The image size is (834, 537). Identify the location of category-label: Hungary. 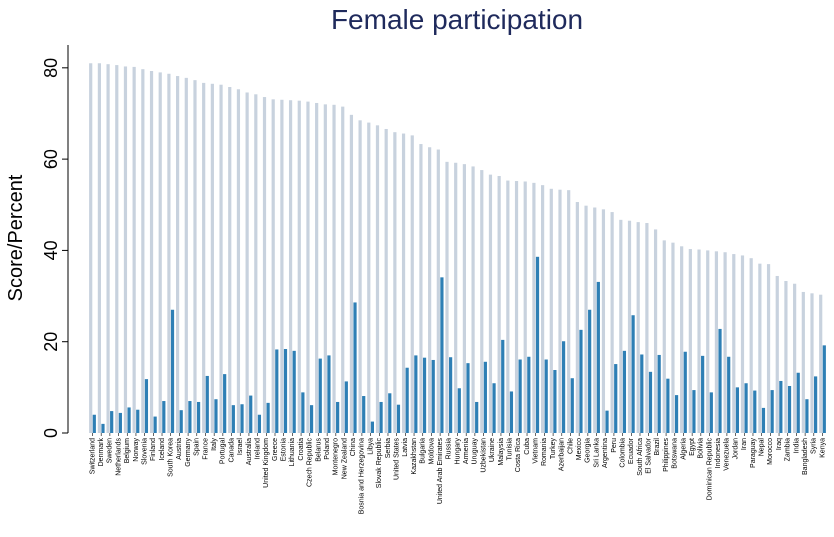
(457, 451).